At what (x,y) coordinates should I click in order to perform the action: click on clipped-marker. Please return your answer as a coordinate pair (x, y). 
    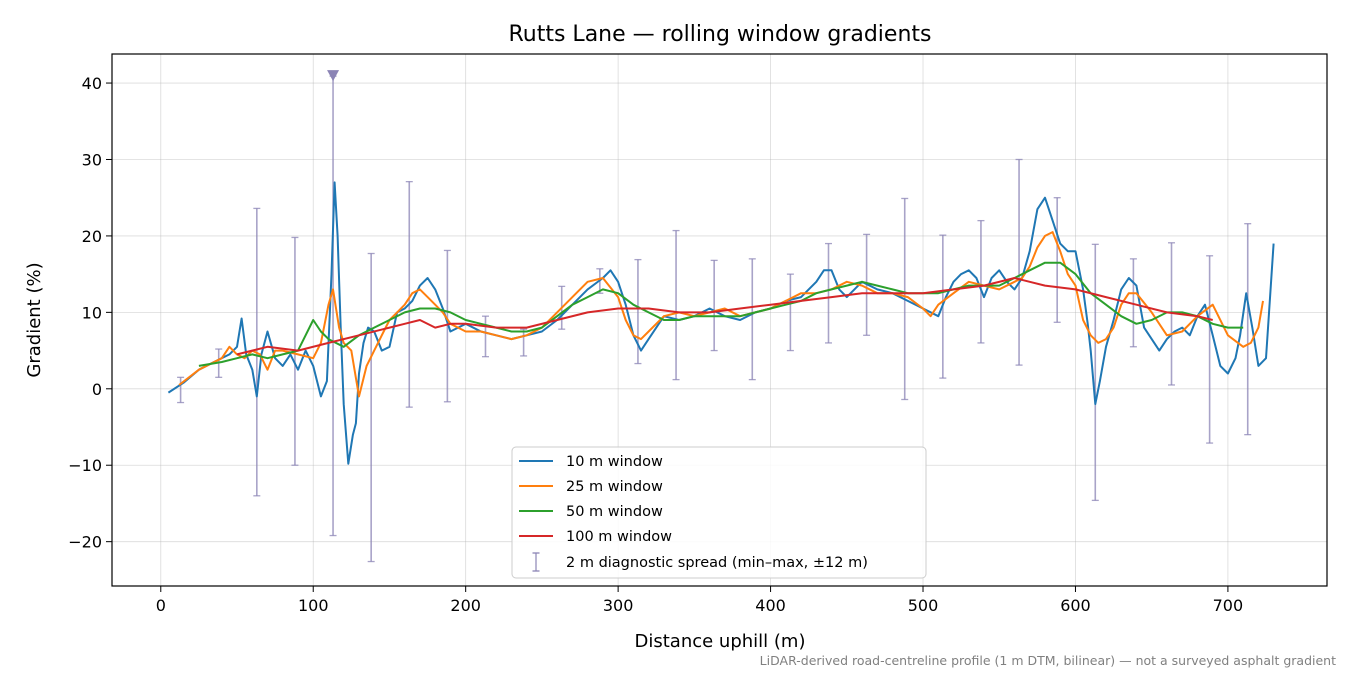
    Looking at the image, I should click on (333, 76).